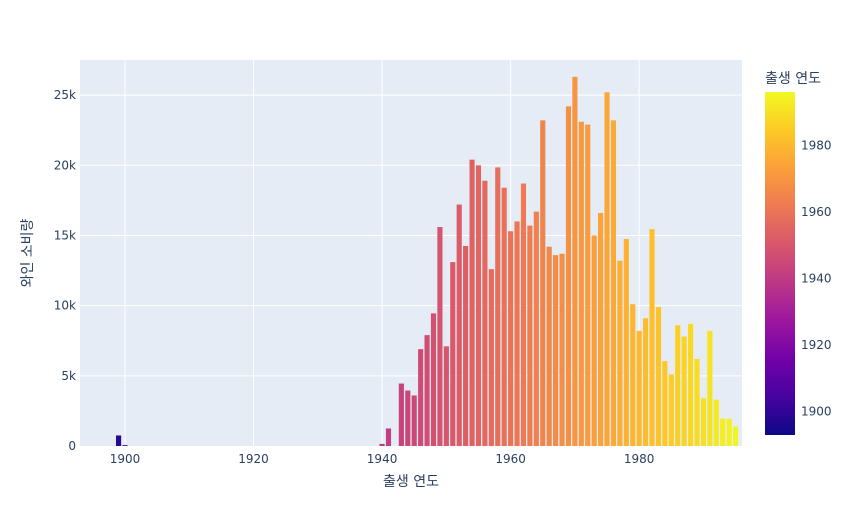 Image resolution: width=848 pixels, height=525 pixels. What do you see at coordinates (28, 252) in the screenshot?
I see `y-axis-title: 와인 소비량` at bounding box center [28, 252].